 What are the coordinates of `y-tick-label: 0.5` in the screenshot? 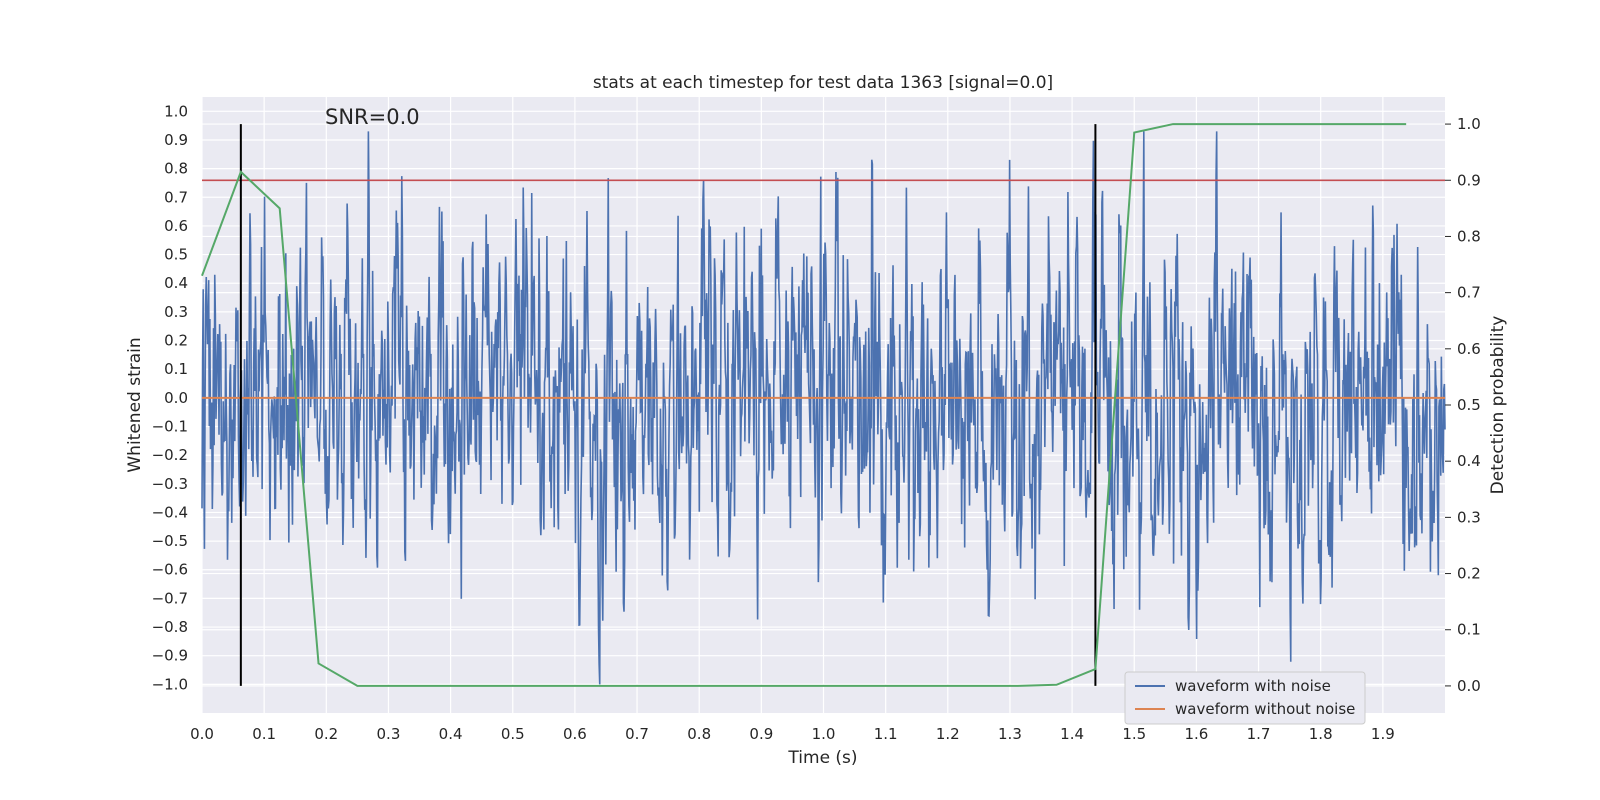 It's located at (176, 255).